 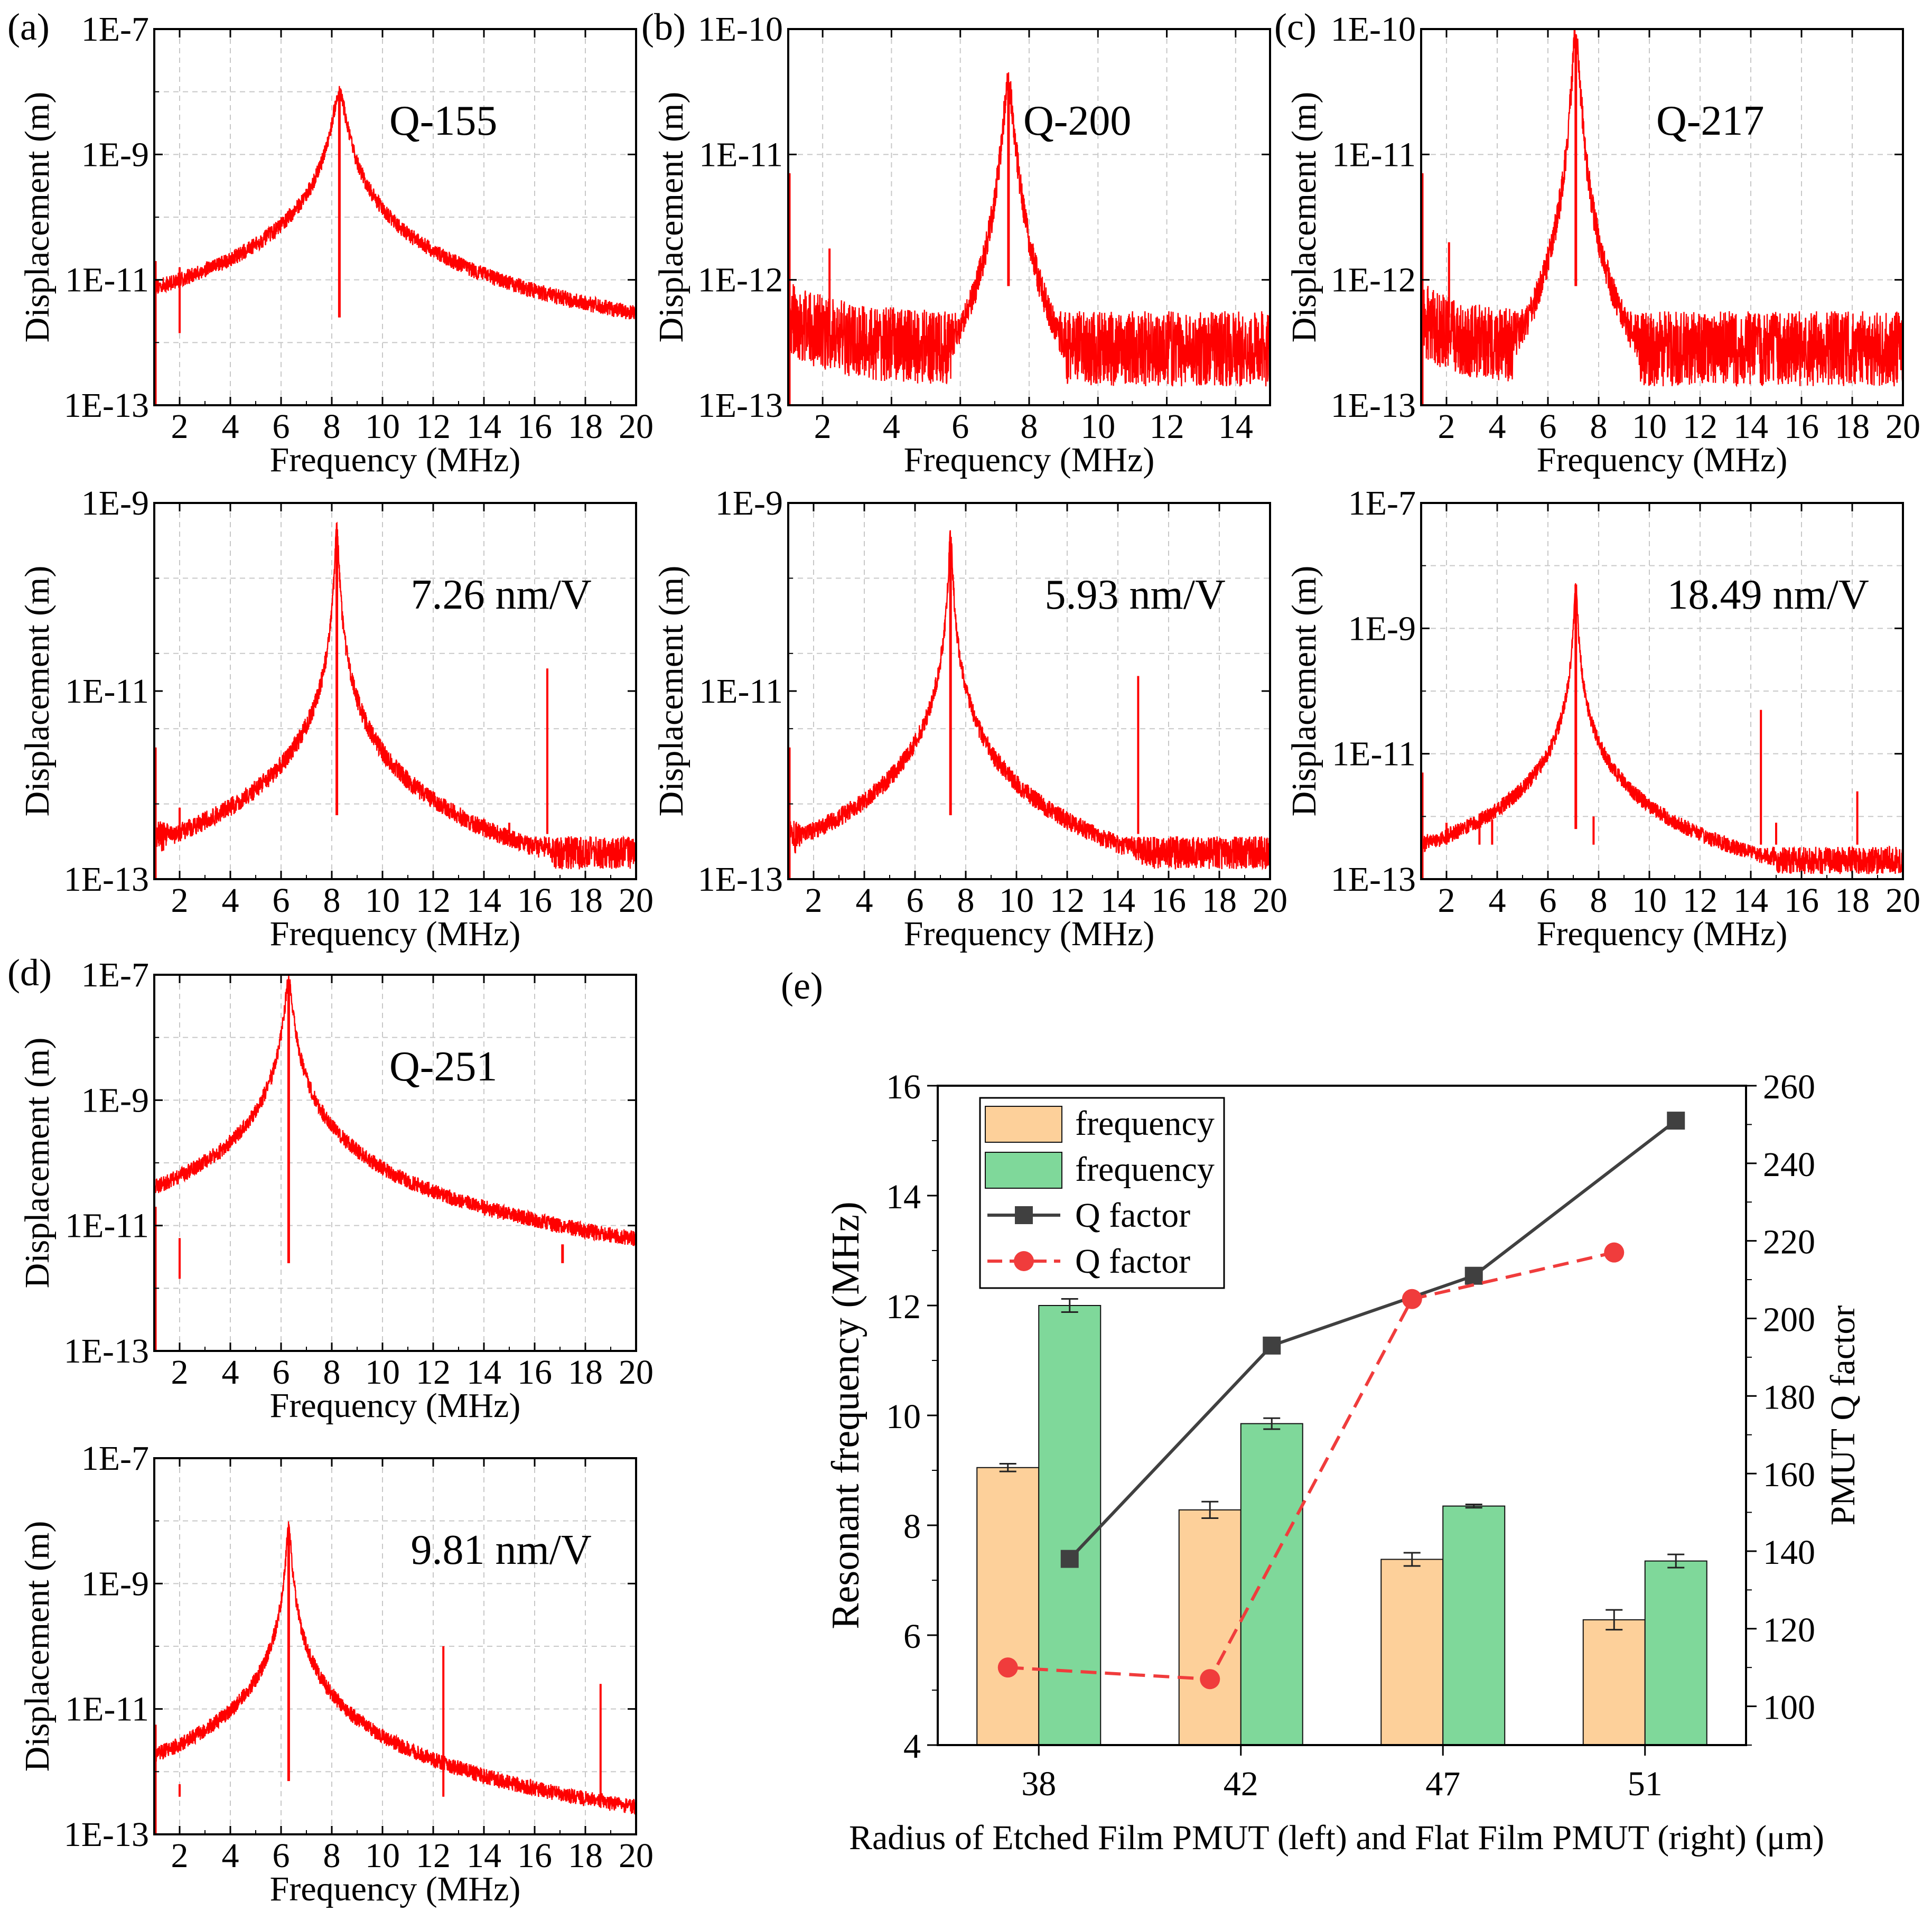 What do you see at coordinates (1024, 1215) in the screenshot?
I see `legend-marker-square` at bounding box center [1024, 1215].